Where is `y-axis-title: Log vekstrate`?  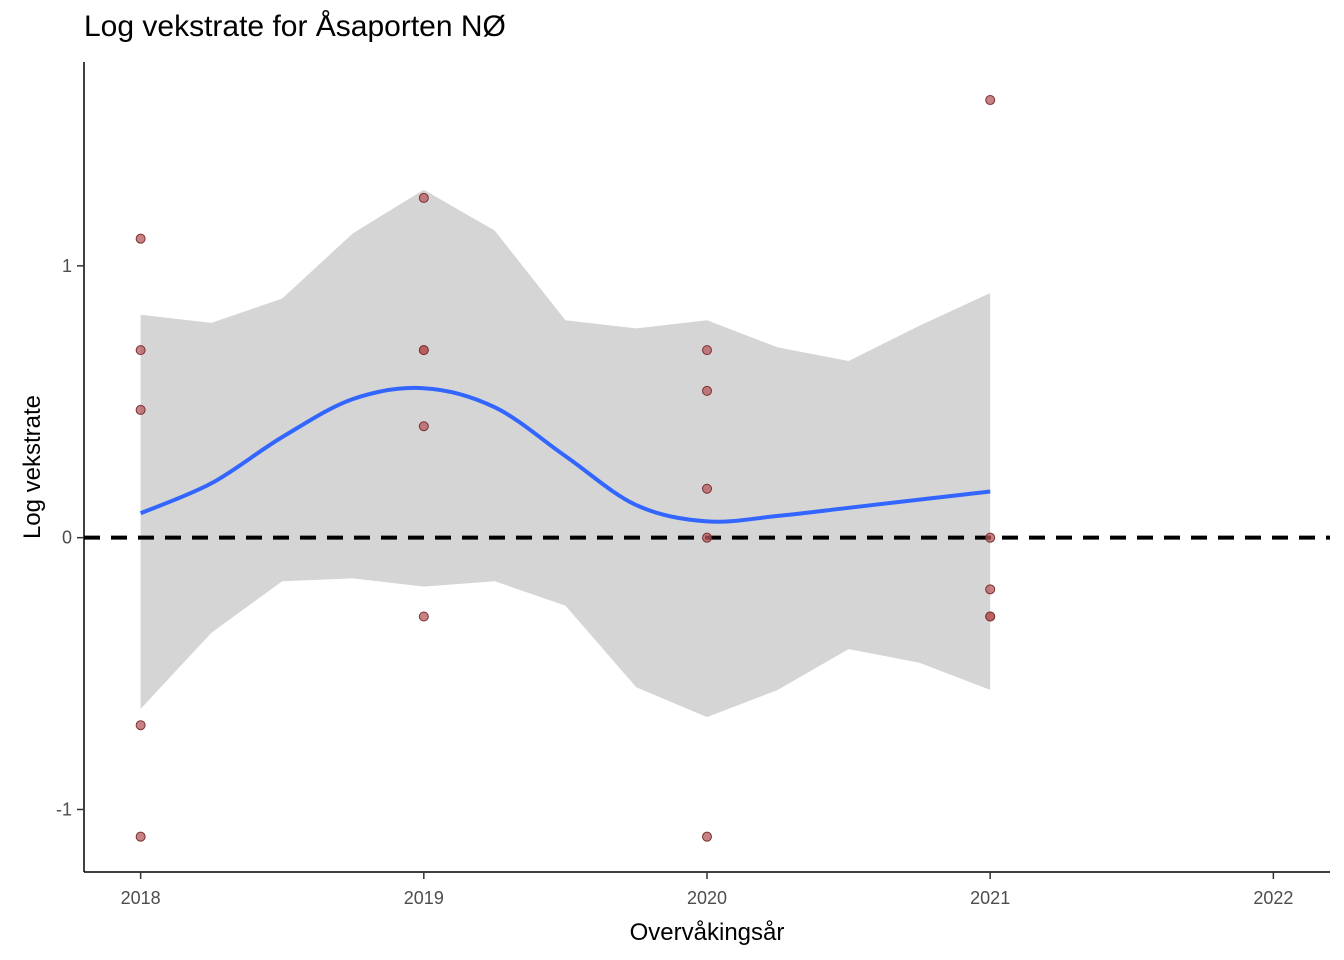 y-axis-title: Log vekstrate is located at coordinates (32, 467).